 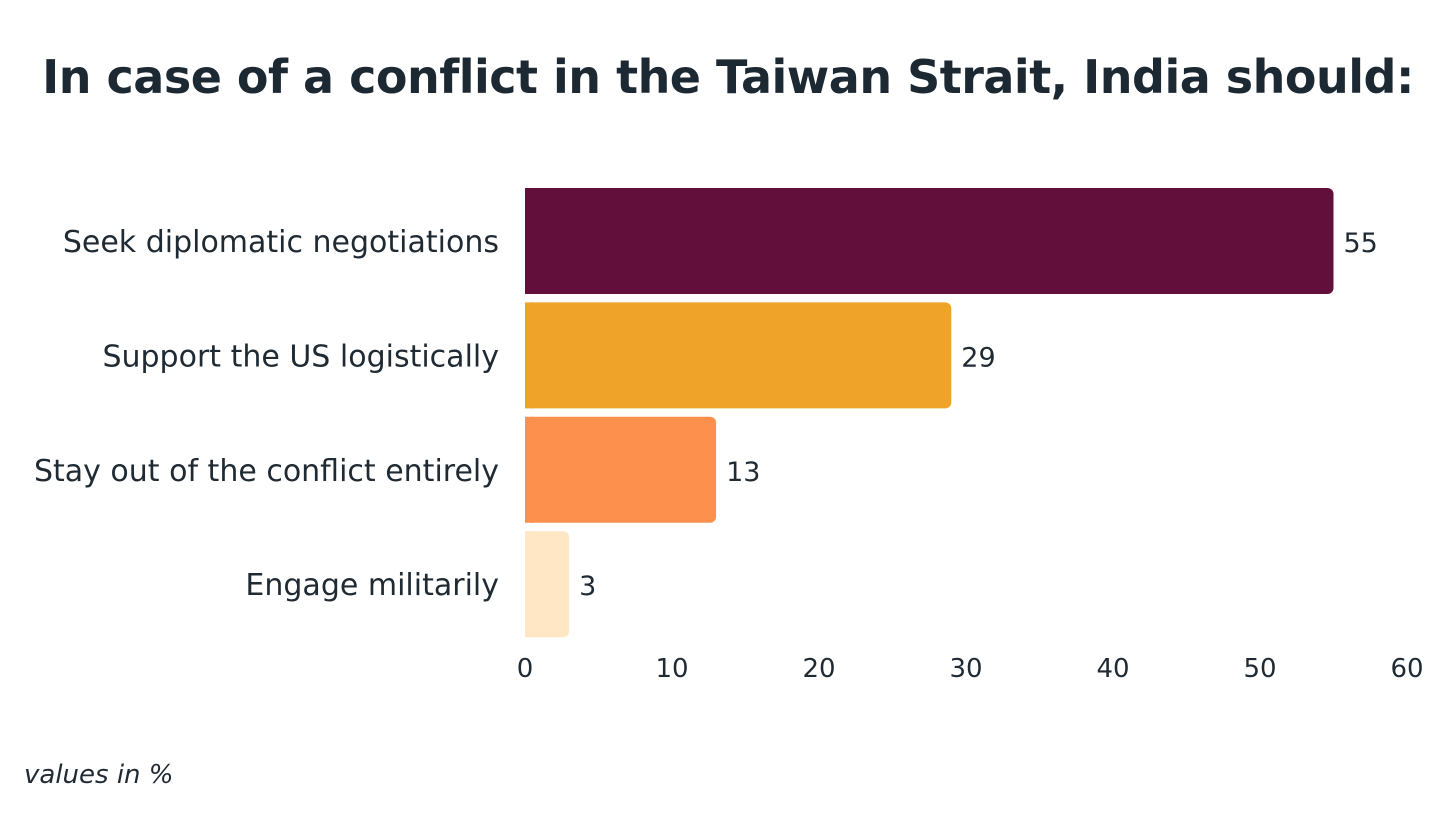 I want to click on category-label: Stay out of the conflict entirely, so click(x=266, y=471).